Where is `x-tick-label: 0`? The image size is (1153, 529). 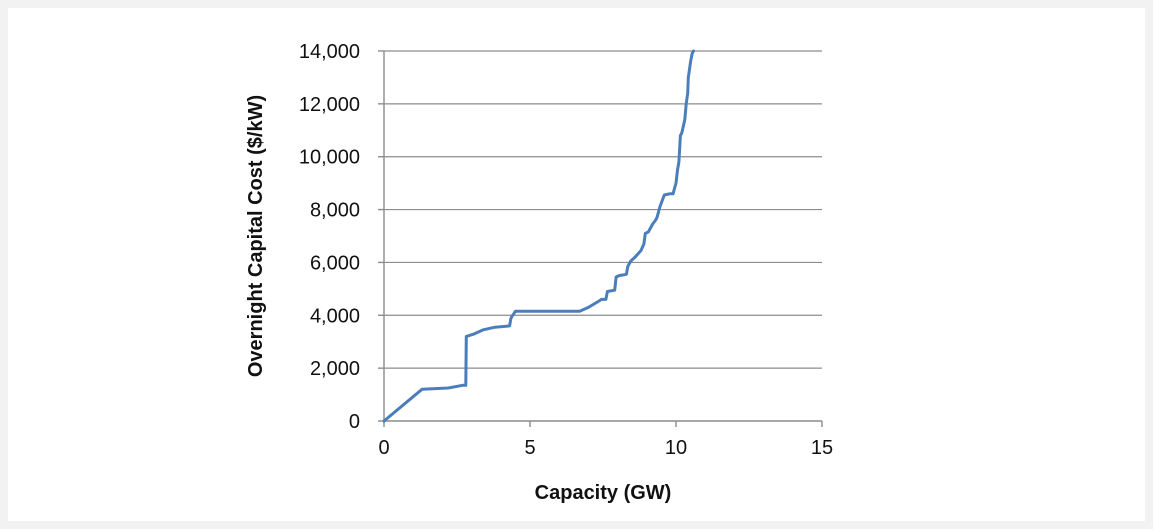
x-tick-label: 0 is located at coordinates (383, 448).